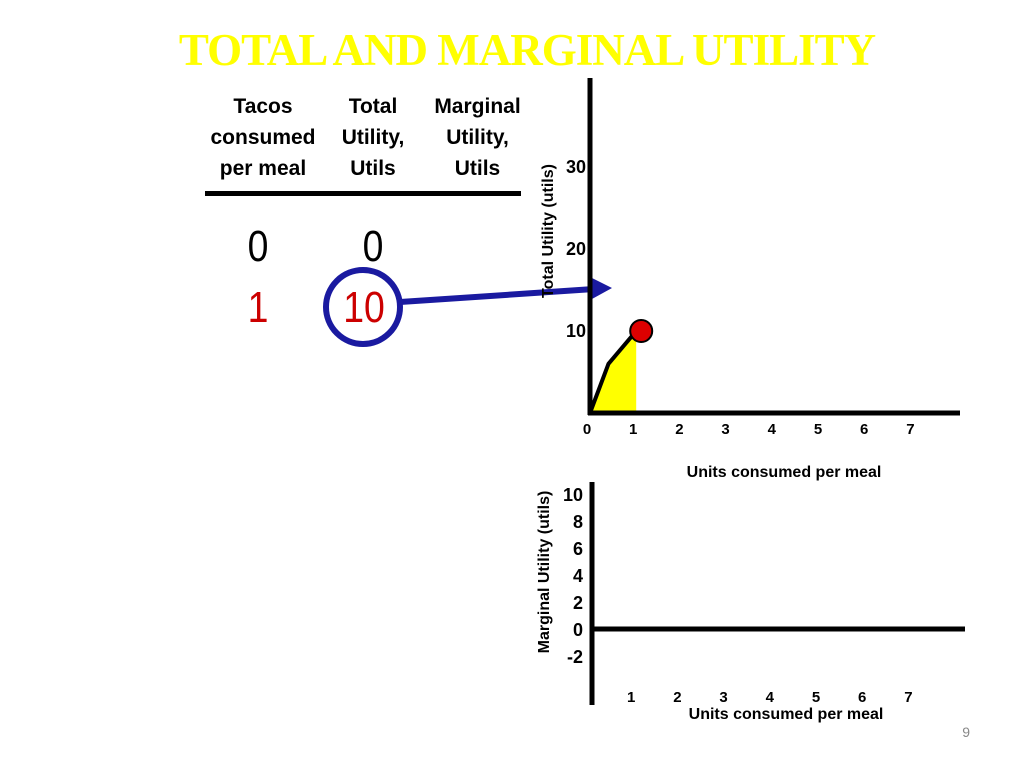 The height and width of the screenshot is (768, 1024). Describe the element at coordinates (263, 106) in the screenshot. I see `header-tacos-line1: Tacos` at that location.